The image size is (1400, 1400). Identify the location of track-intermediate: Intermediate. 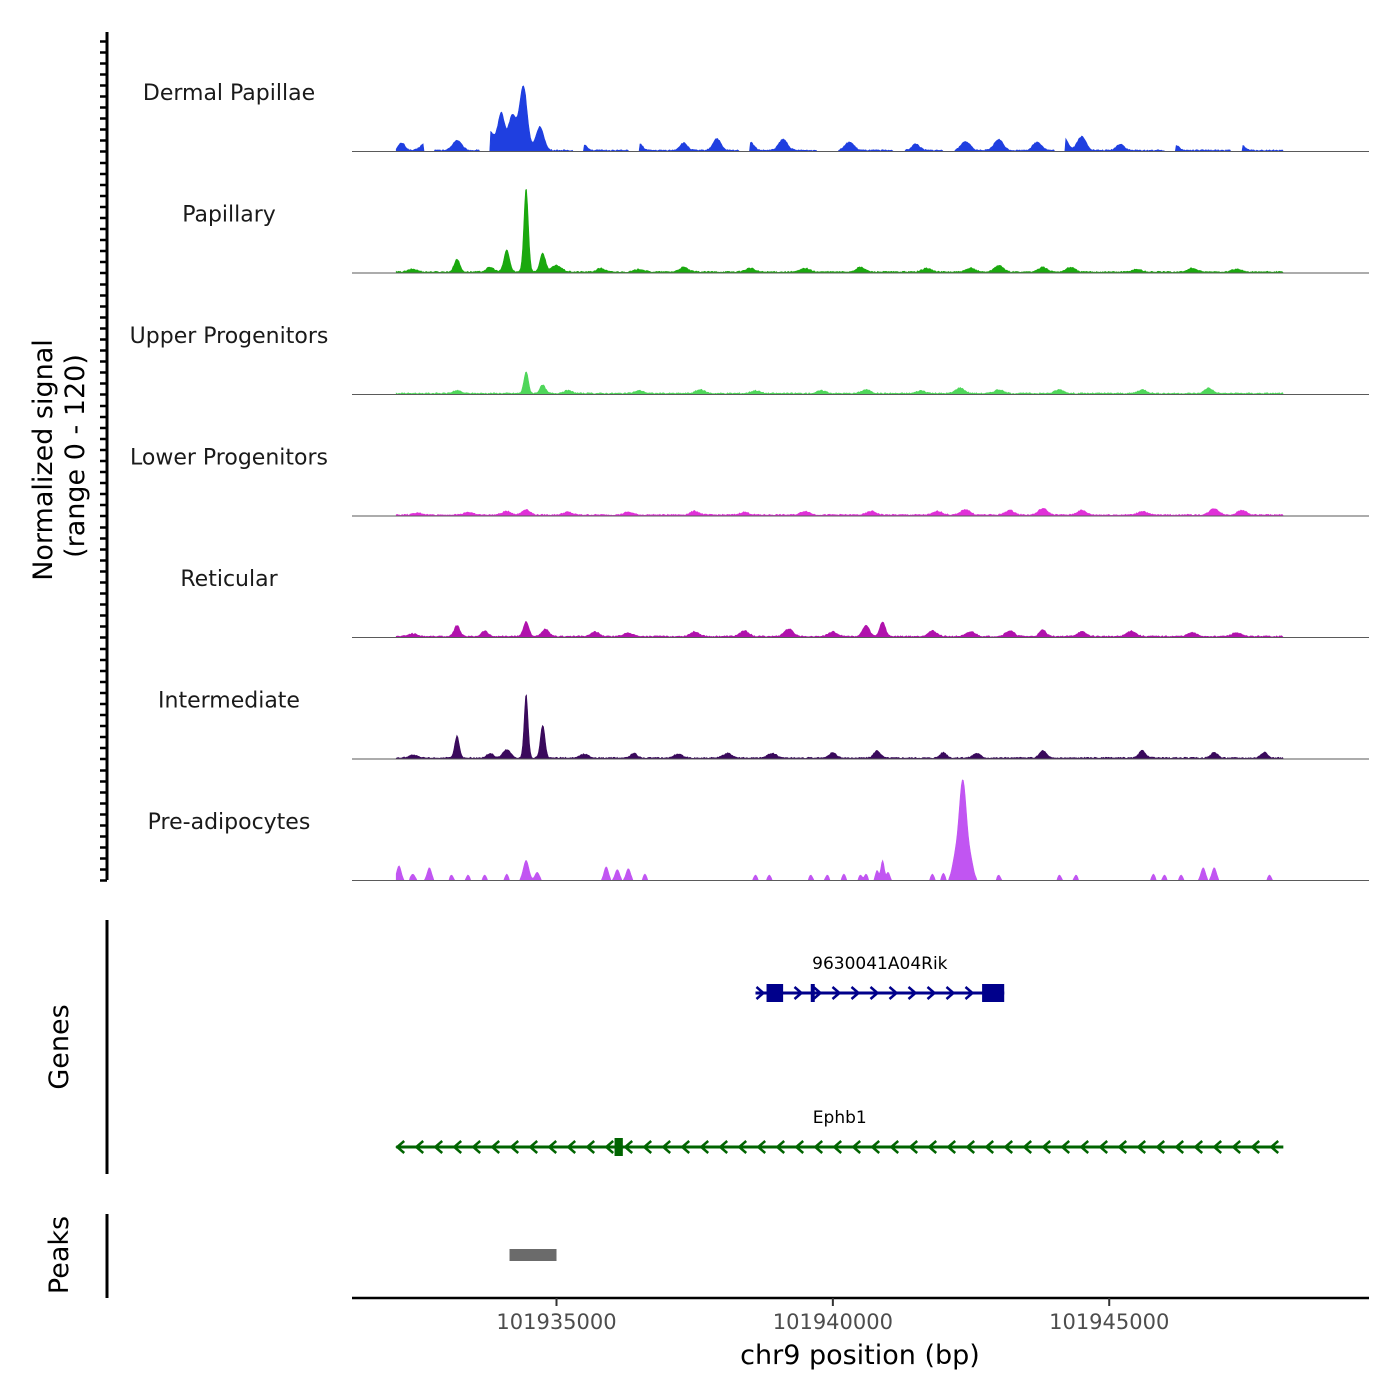
(763, 724).